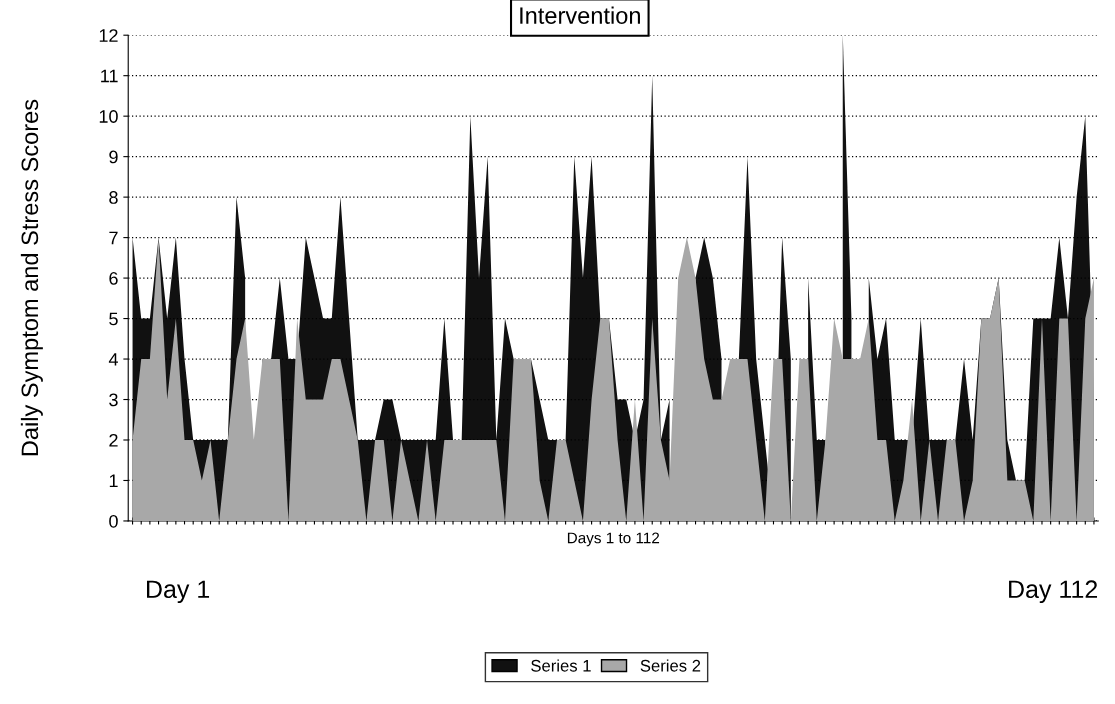 The width and height of the screenshot is (1115, 704). What do you see at coordinates (108, 35) in the screenshot?
I see `y-tick-label: 12` at bounding box center [108, 35].